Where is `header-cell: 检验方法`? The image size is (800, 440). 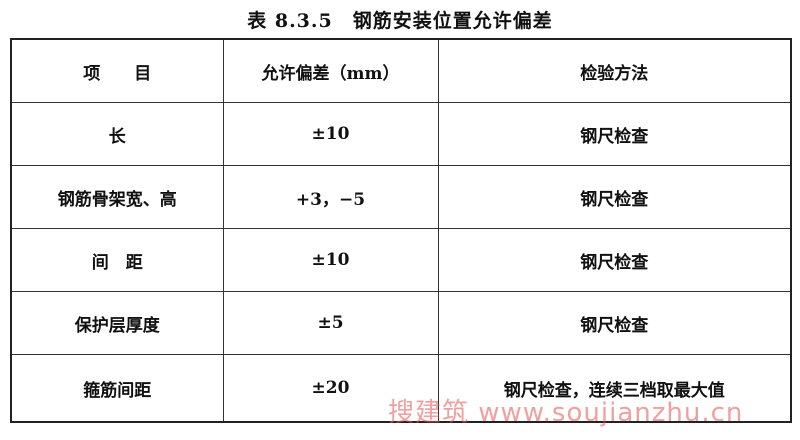 header-cell: 检验方法 is located at coordinates (614, 70).